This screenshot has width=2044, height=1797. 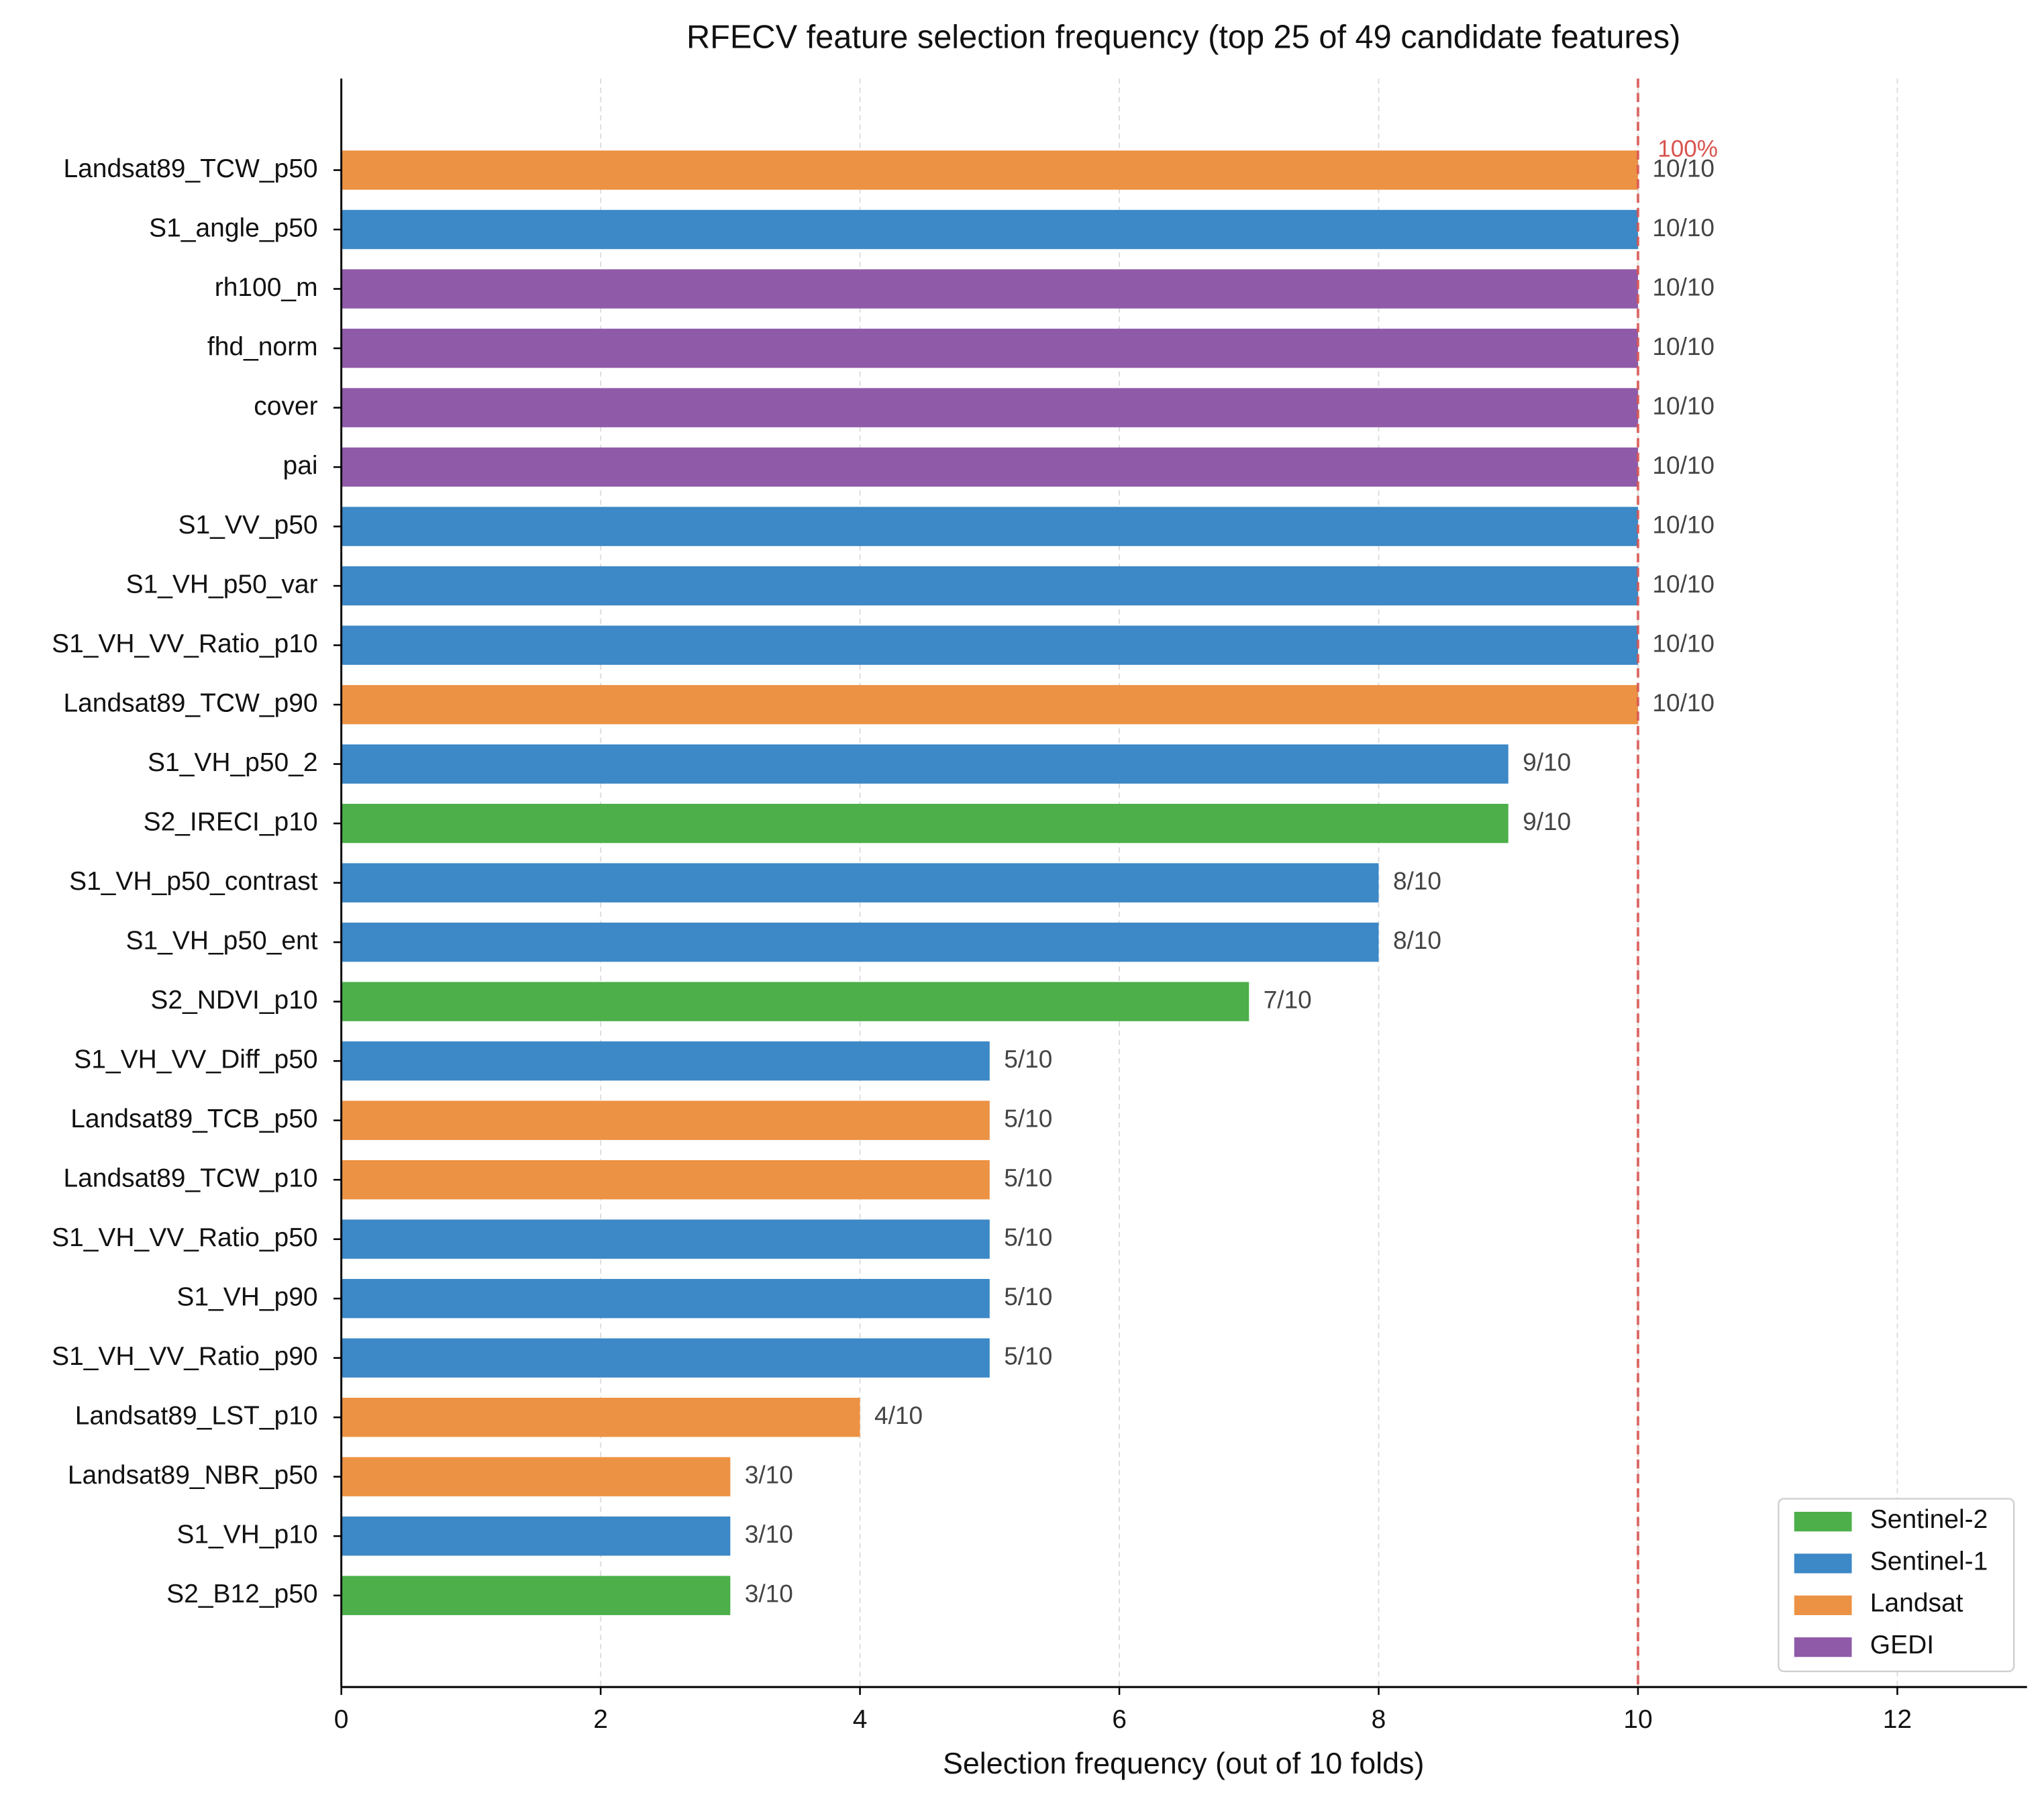 I want to click on legend-label: GEDI, so click(x=1902, y=1645).